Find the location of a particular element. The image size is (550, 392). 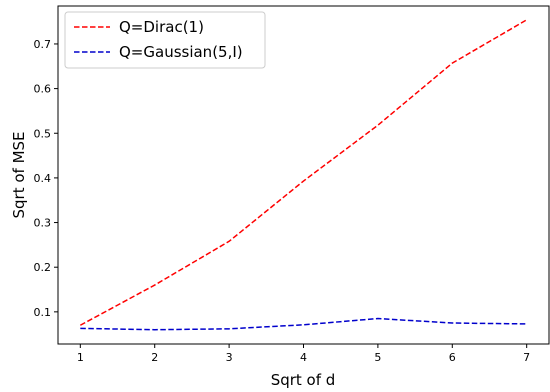

legend-box is located at coordinates (165, 40).